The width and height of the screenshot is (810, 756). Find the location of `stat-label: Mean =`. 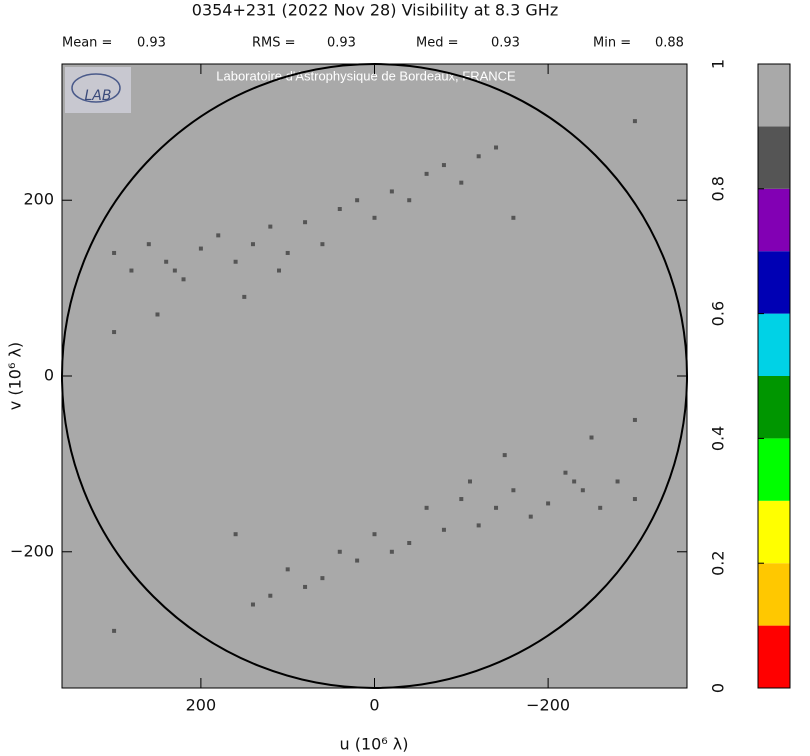

stat-label: Mean = is located at coordinates (87, 43).